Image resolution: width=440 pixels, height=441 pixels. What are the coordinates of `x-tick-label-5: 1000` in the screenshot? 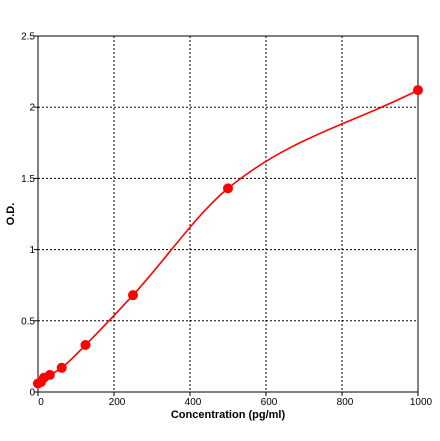 It's located at (421, 402).